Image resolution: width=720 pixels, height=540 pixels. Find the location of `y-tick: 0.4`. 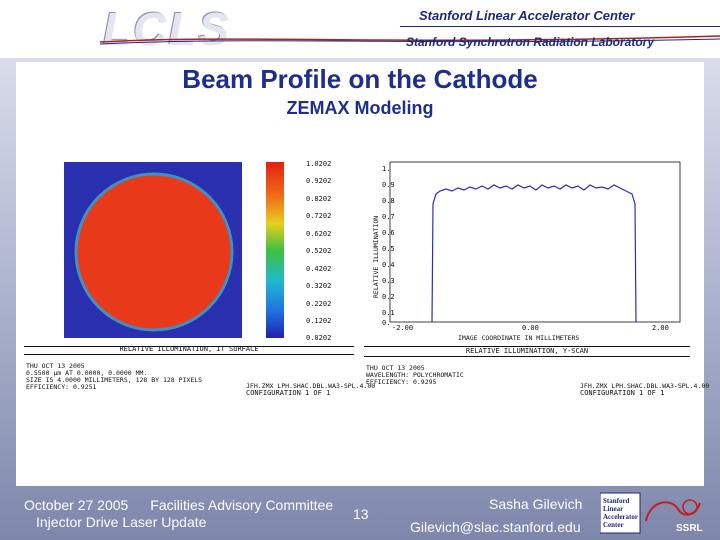

y-tick: 0.4 is located at coordinates (388, 265).